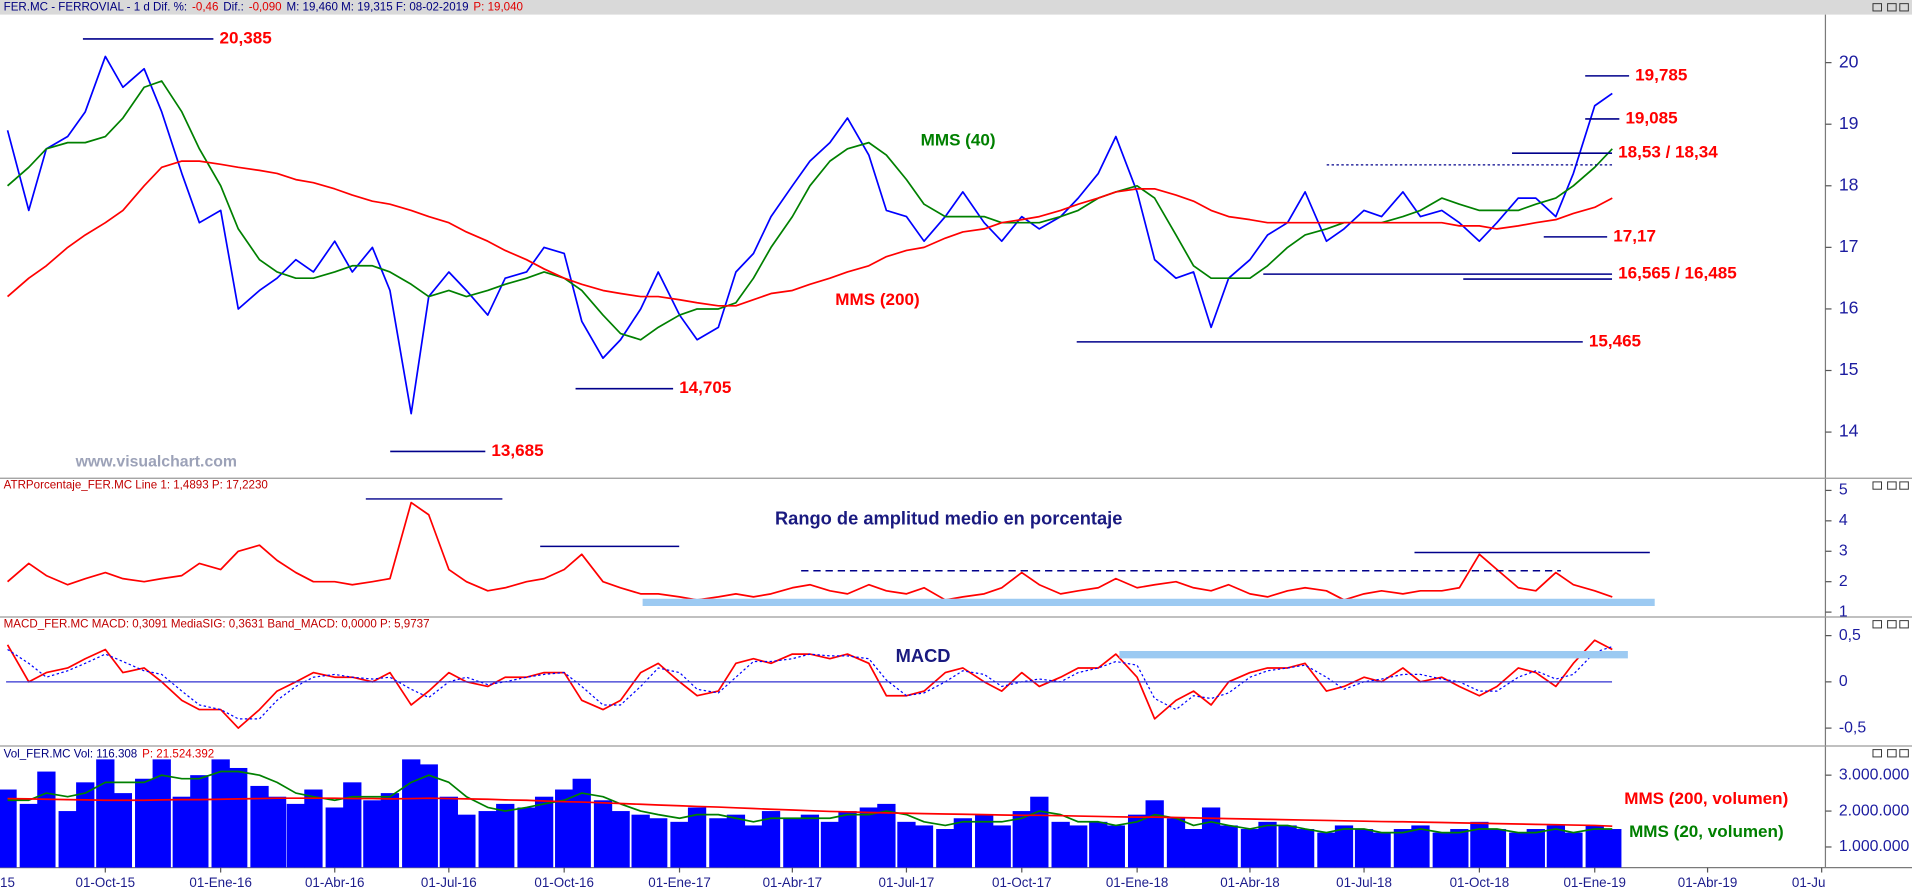 This screenshot has height=892, width=1912. I want to click on x-tick-label: 01-Ene-17, so click(679, 882).